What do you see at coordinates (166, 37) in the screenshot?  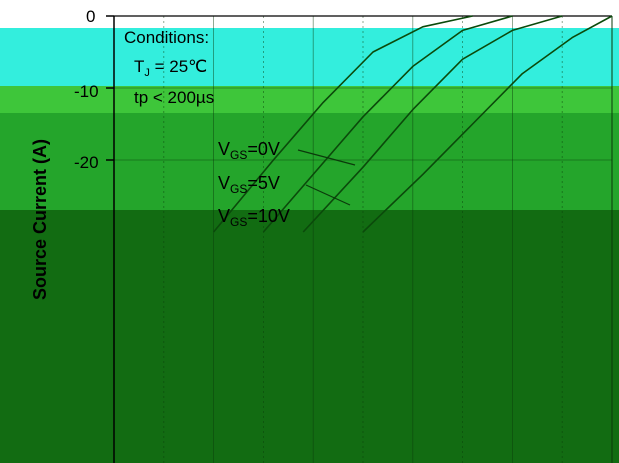 I see `conditions-heading: Conditions:` at bounding box center [166, 37].